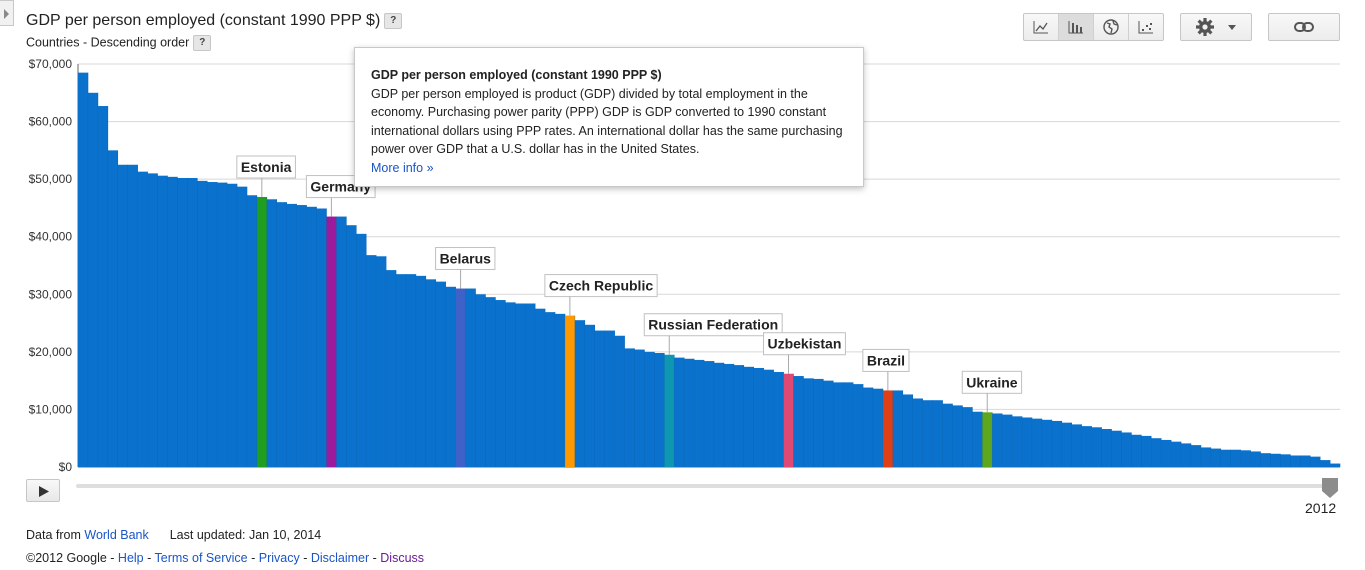 The height and width of the screenshot is (570, 1365). Describe the element at coordinates (1330, 488) in the screenshot. I see `timeline-handle` at that location.